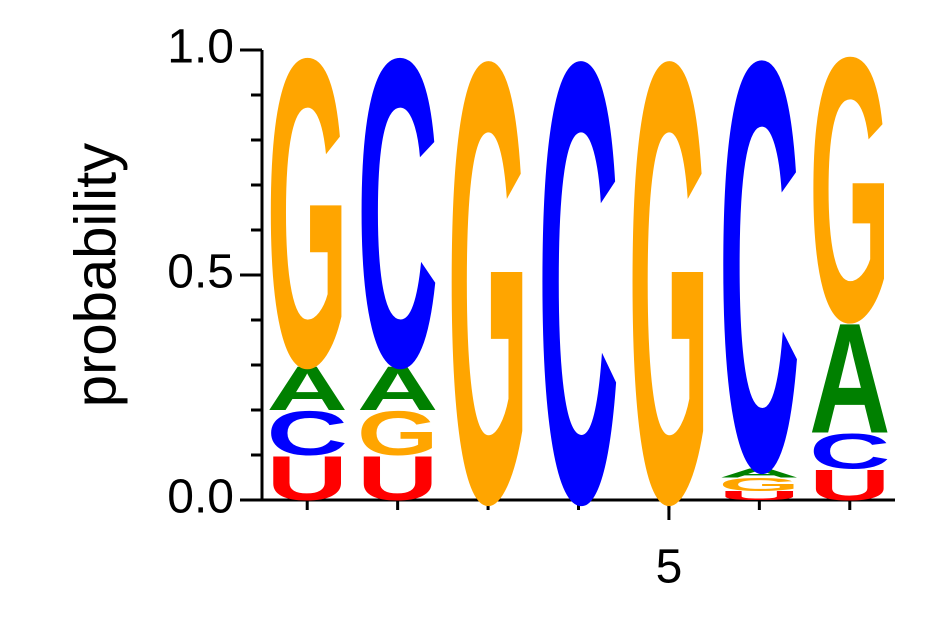 The image size is (942, 617). I want to click on x-tick-label: 5, so click(669, 567).